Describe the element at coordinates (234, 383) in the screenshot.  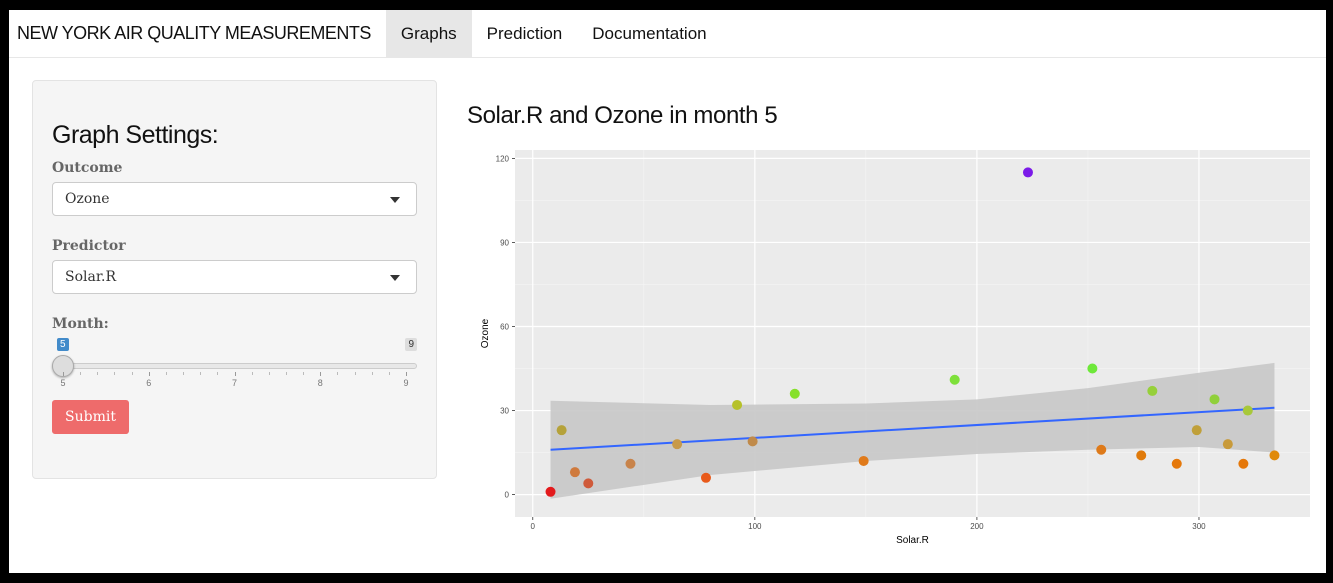
I see `slider-tick-label: 7` at that location.